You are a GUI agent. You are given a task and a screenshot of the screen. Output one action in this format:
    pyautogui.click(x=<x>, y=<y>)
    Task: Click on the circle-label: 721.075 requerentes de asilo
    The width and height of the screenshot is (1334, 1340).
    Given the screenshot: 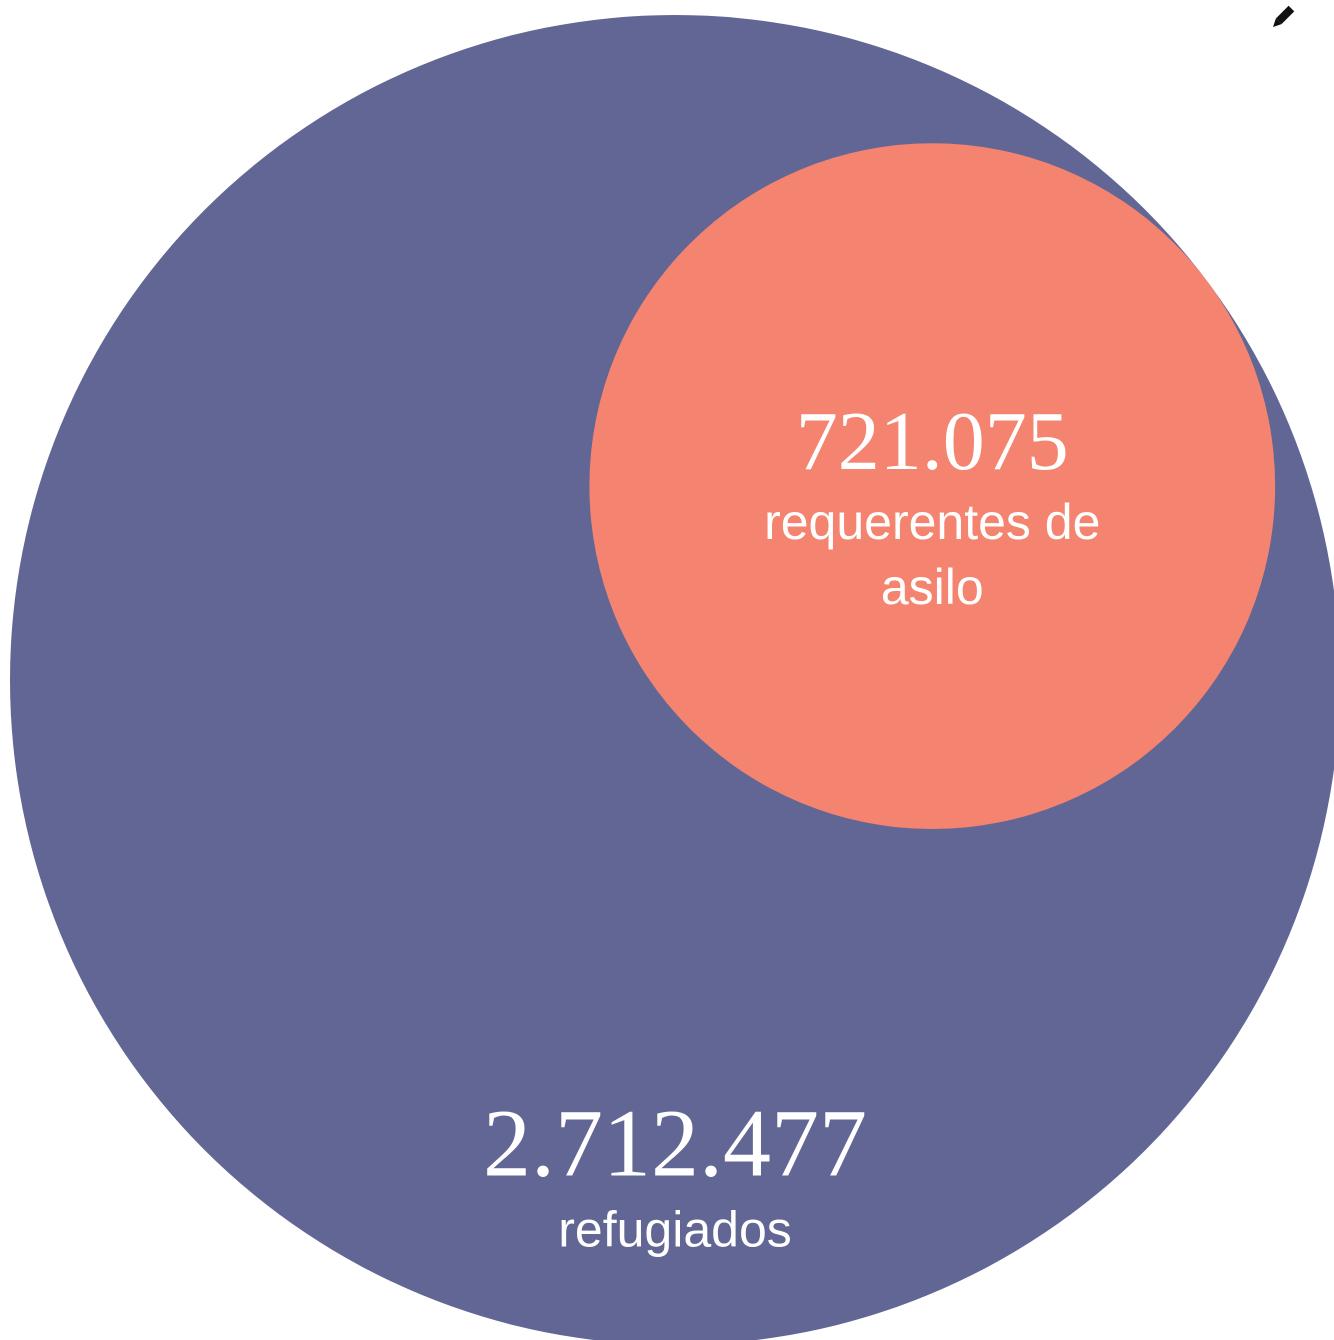 What is the action you would take?
    pyautogui.click(x=932, y=510)
    